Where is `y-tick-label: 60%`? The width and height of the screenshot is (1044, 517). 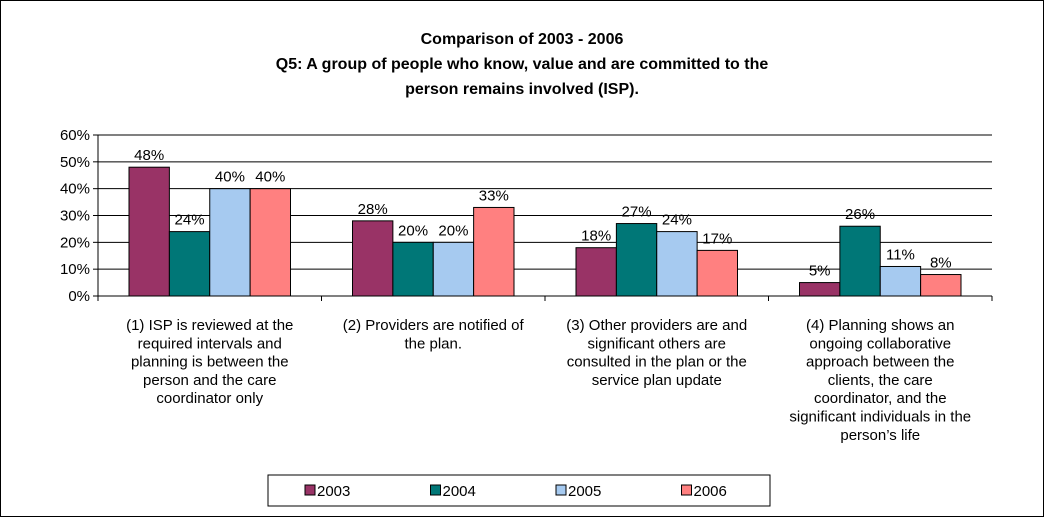
y-tick-label: 60% is located at coordinates (75, 135).